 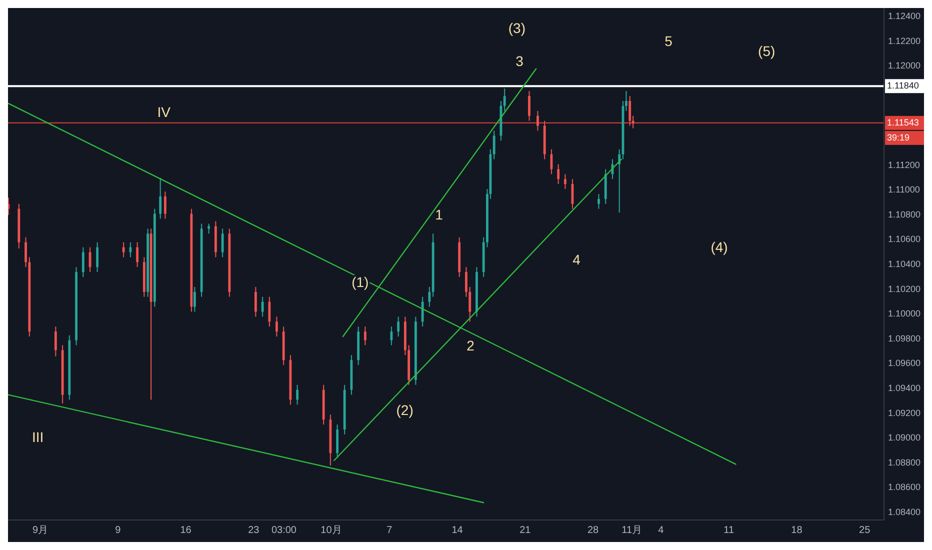 I want to click on y-tick-label: 1.08400, so click(x=904, y=511).